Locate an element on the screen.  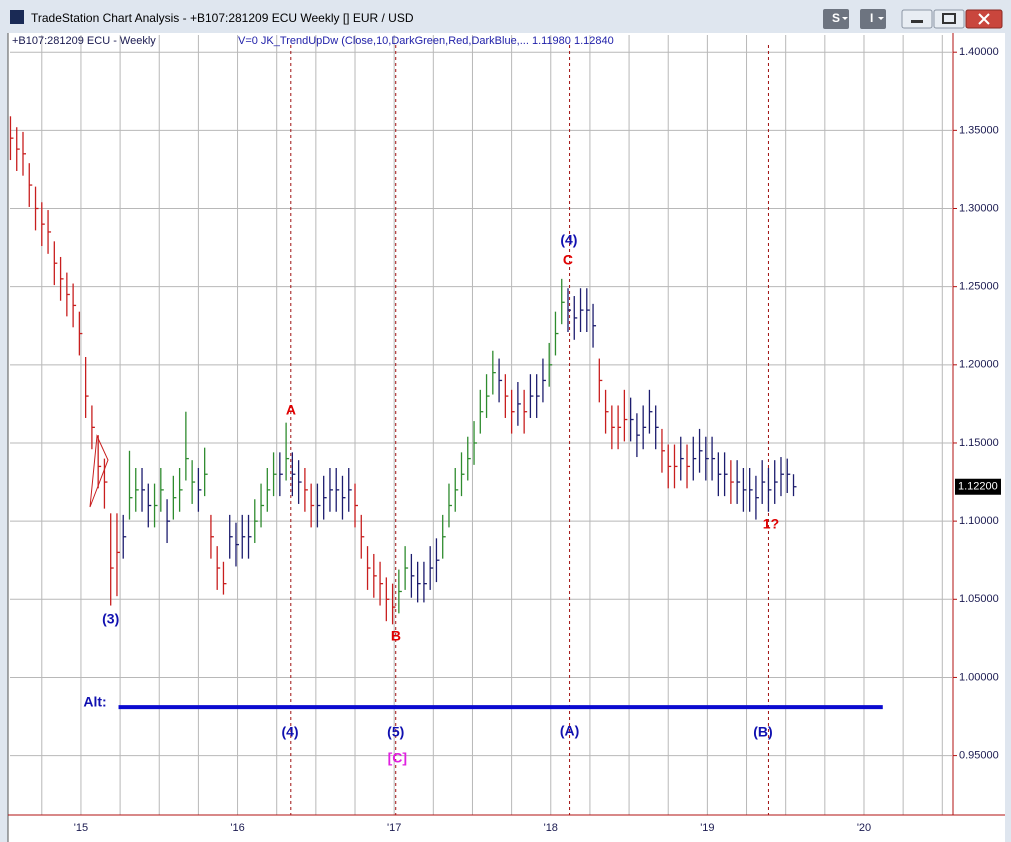
y-tick-label: 1.00000 is located at coordinates (979, 677).